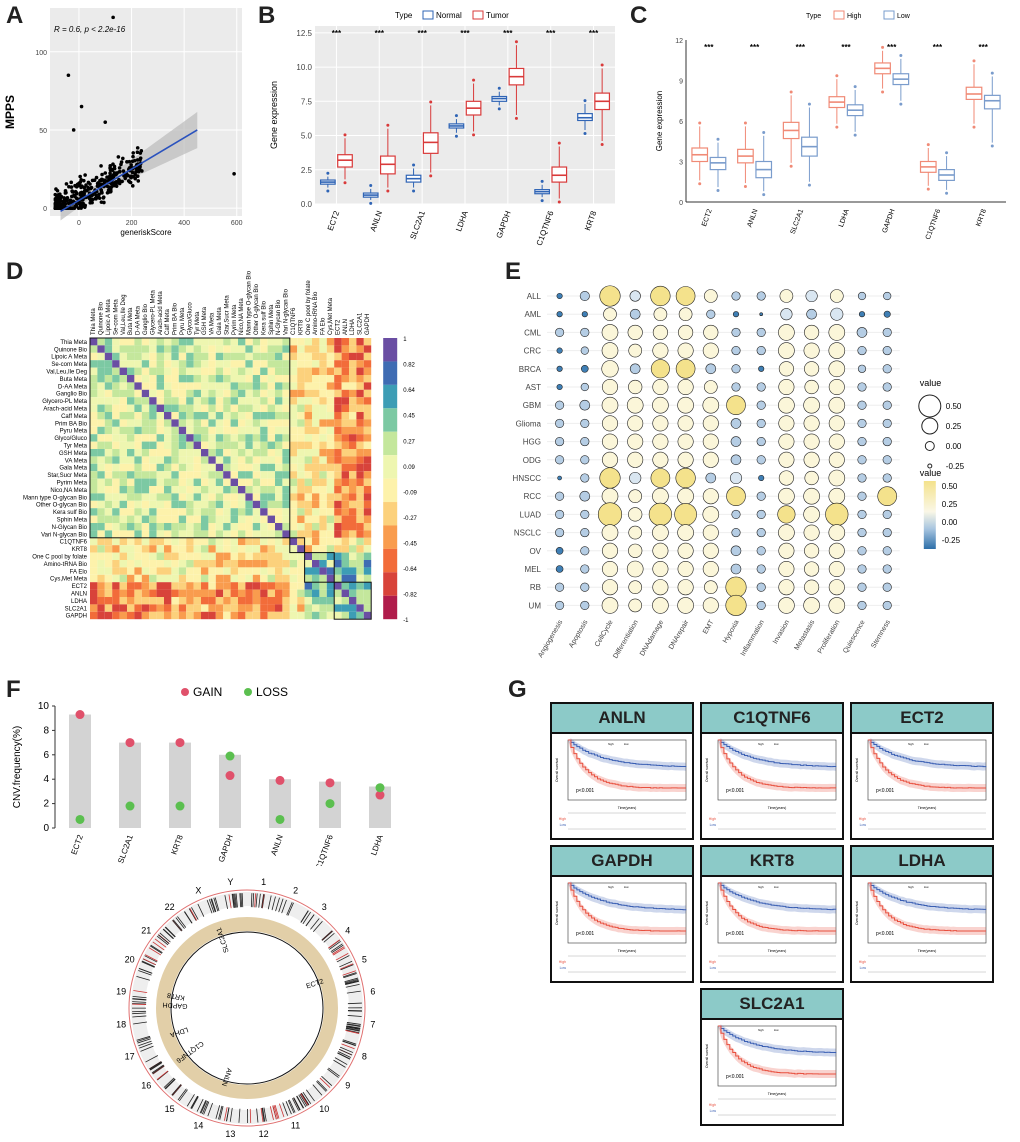  I want to click on x-tick-label: GAPDH, so click(226, 848).